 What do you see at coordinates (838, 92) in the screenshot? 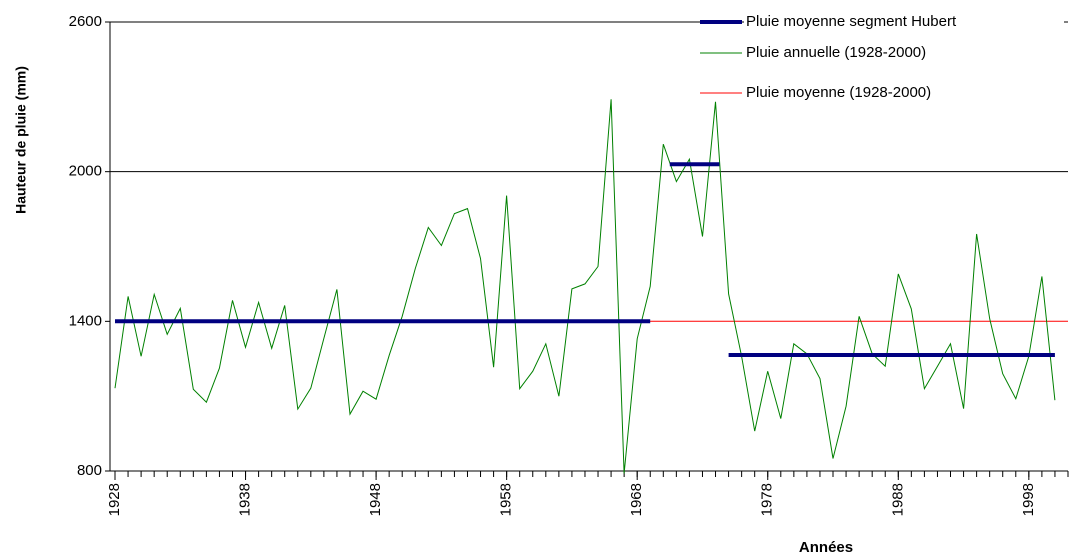
I see `legend-label: Pluie moyenne (1928-2000)` at bounding box center [838, 92].